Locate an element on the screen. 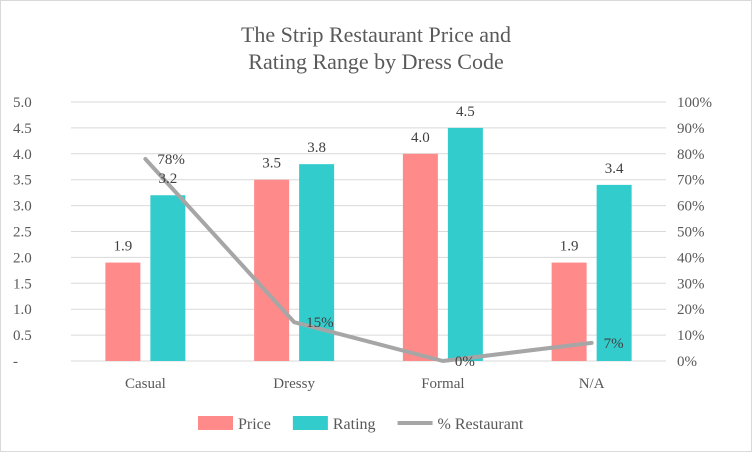 The width and height of the screenshot is (752, 452). right-tick-label: 100% is located at coordinates (694, 103).